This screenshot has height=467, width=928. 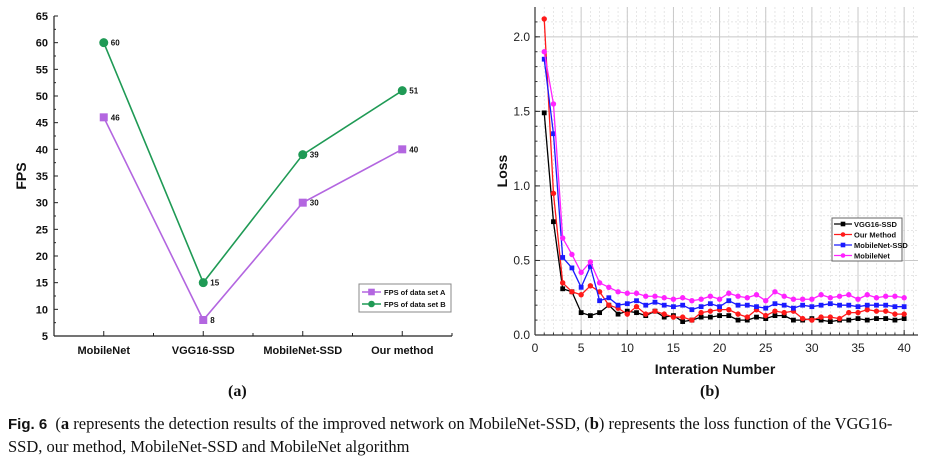 What do you see at coordinates (115, 43) in the screenshot?
I see `data-label: 60` at bounding box center [115, 43].